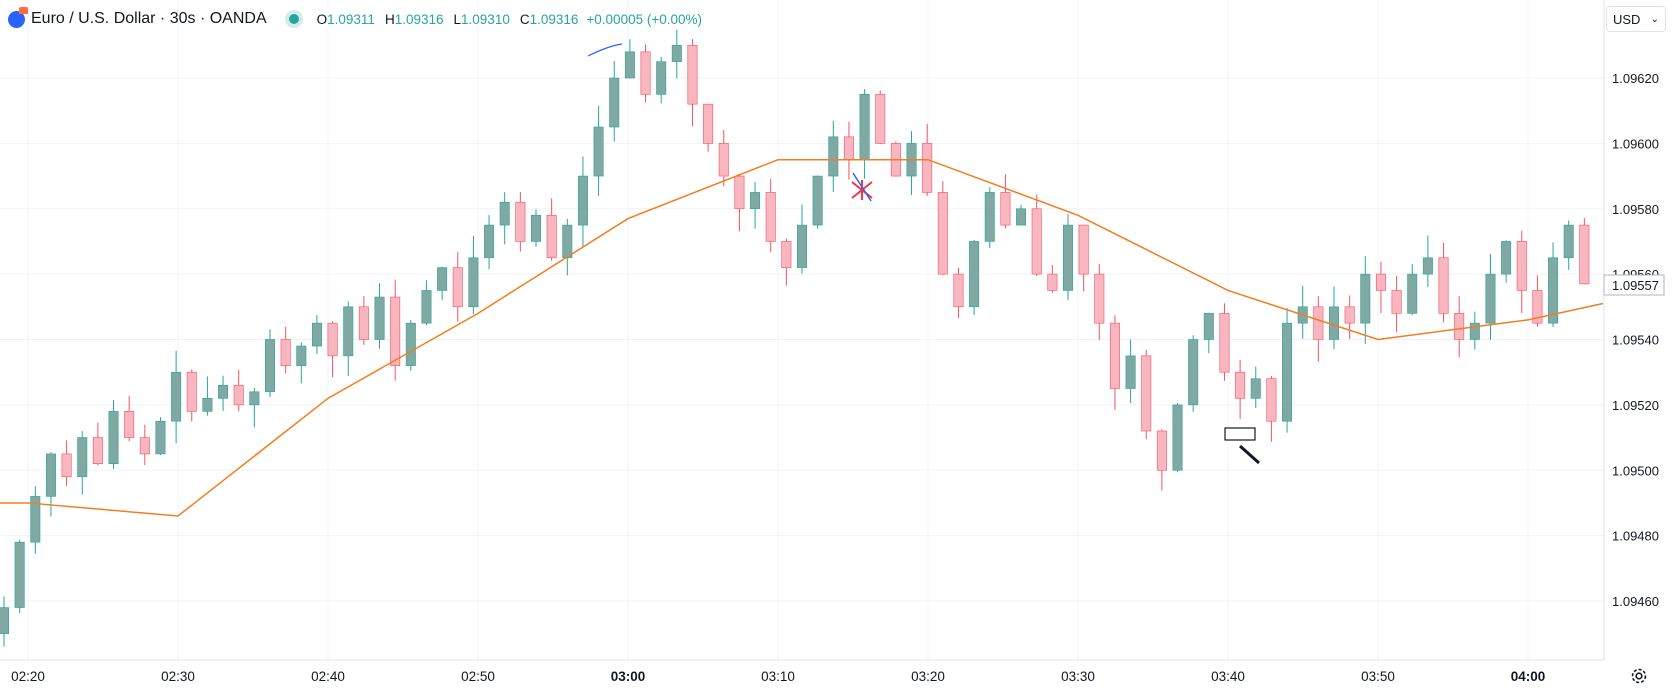 This screenshot has height=694, width=1674. I want to click on time-tick-label: 02:40, so click(328, 676).